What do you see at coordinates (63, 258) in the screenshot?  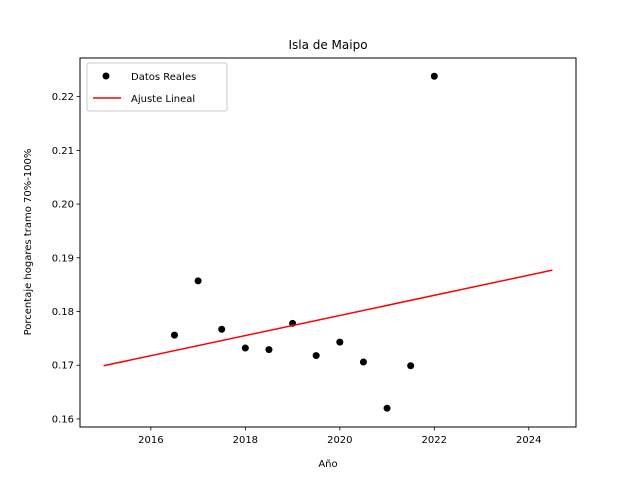 I see `y-tick-label: 0.19` at bounding box center [63, 258].